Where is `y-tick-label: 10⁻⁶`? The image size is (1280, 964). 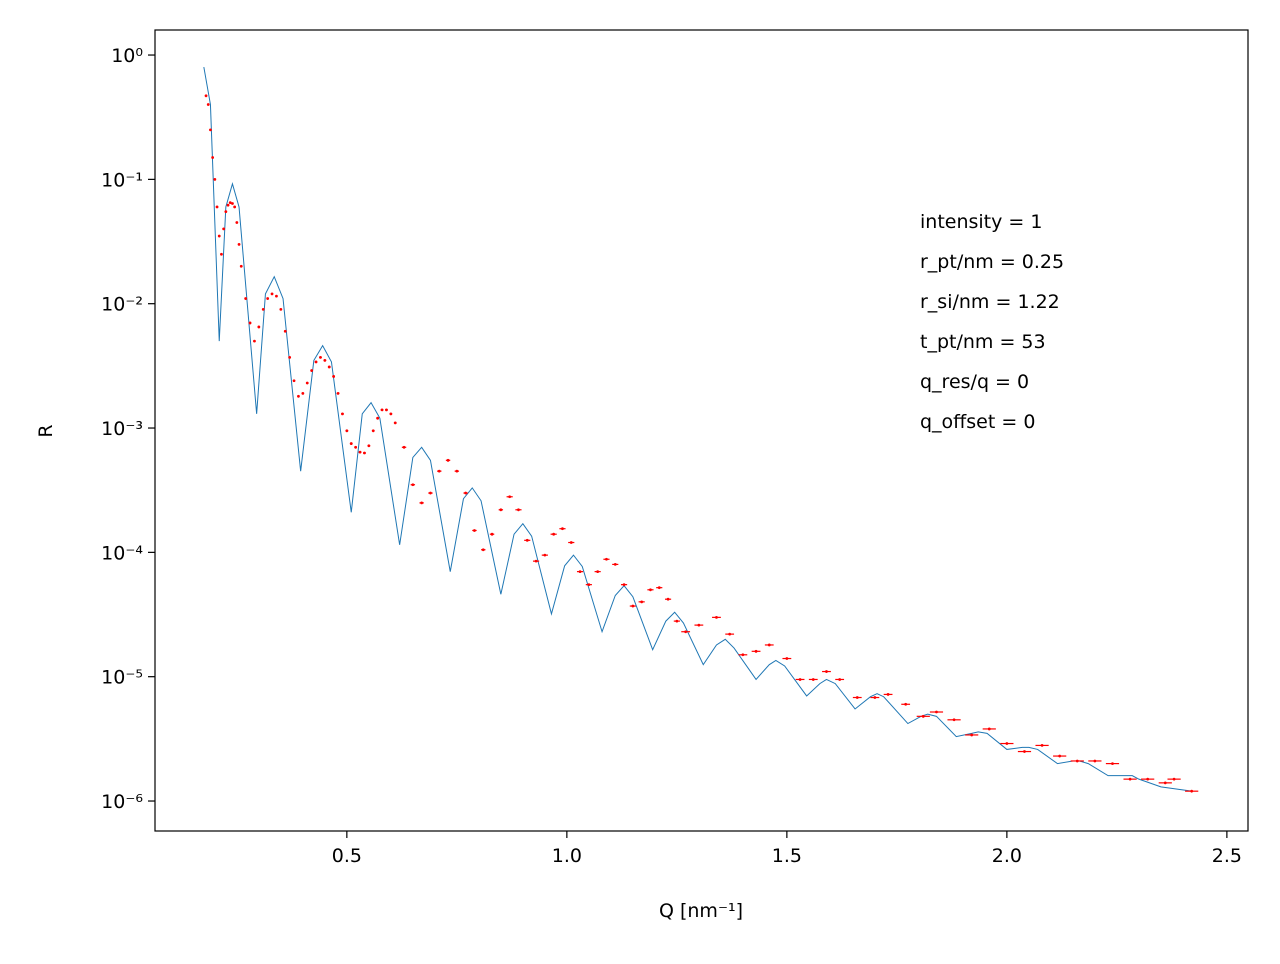 y-tick-label: 10⁻⁶ is located at coordinates (122, 802).